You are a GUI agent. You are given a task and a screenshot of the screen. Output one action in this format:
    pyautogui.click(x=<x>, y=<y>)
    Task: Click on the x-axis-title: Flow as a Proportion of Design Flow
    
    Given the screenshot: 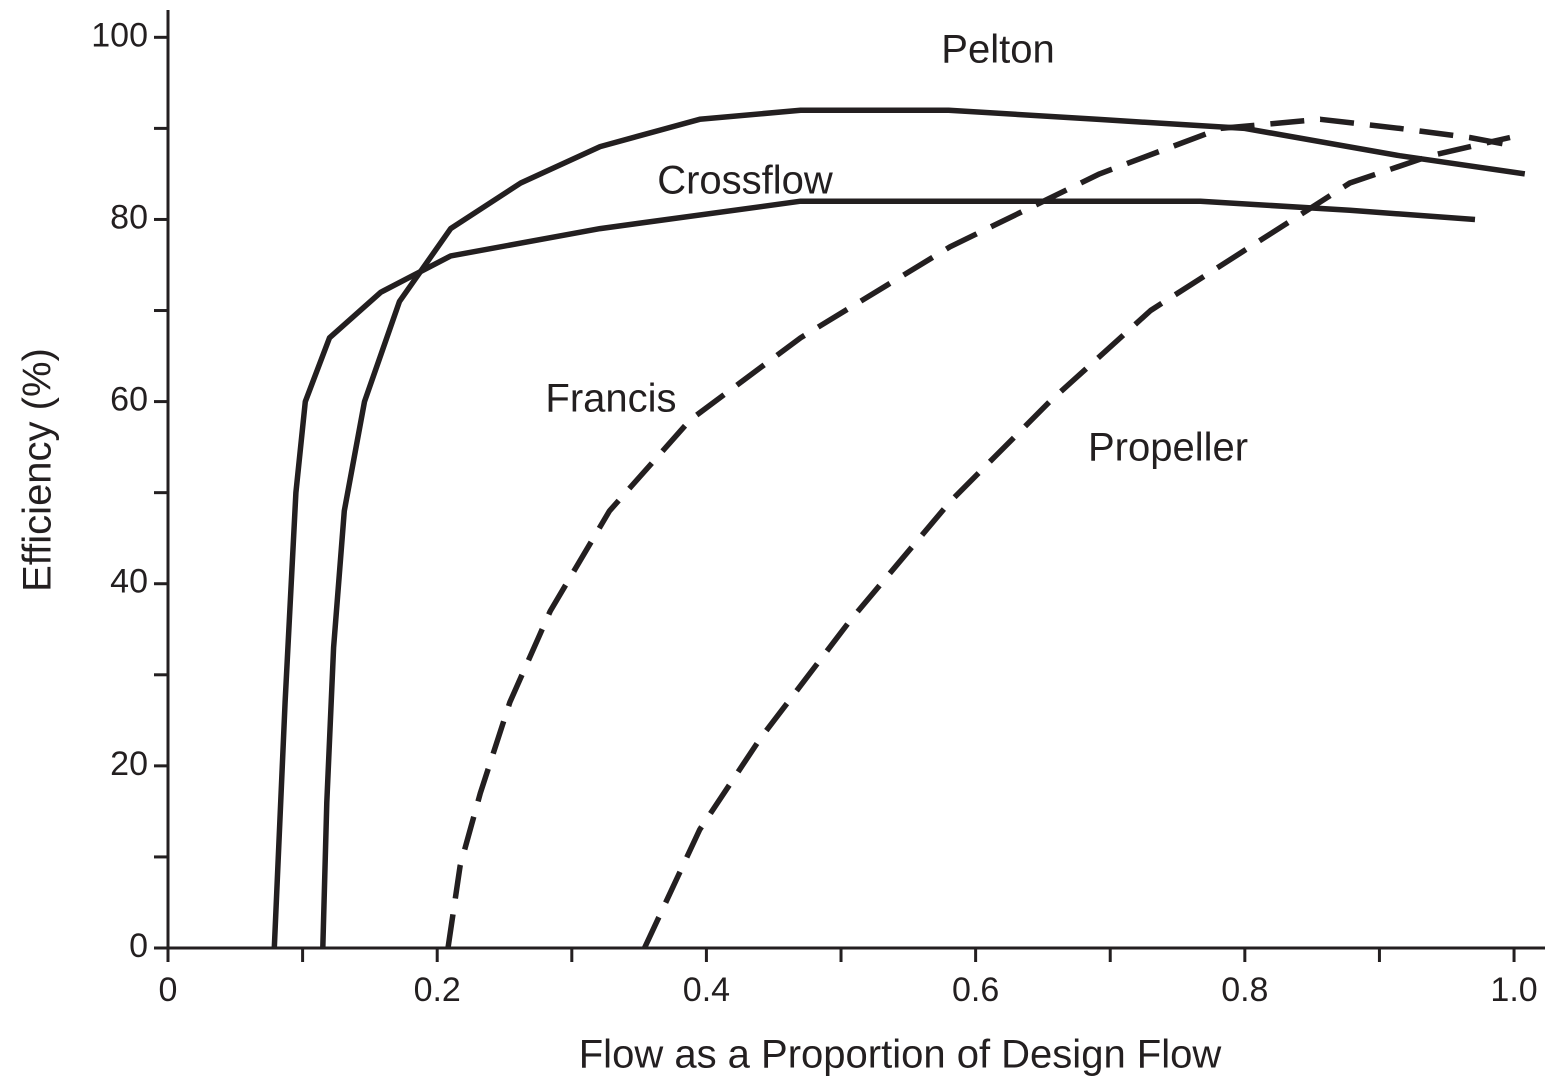 What is the action you would take?
    pyautogui.click(x=900, y=1055)
    